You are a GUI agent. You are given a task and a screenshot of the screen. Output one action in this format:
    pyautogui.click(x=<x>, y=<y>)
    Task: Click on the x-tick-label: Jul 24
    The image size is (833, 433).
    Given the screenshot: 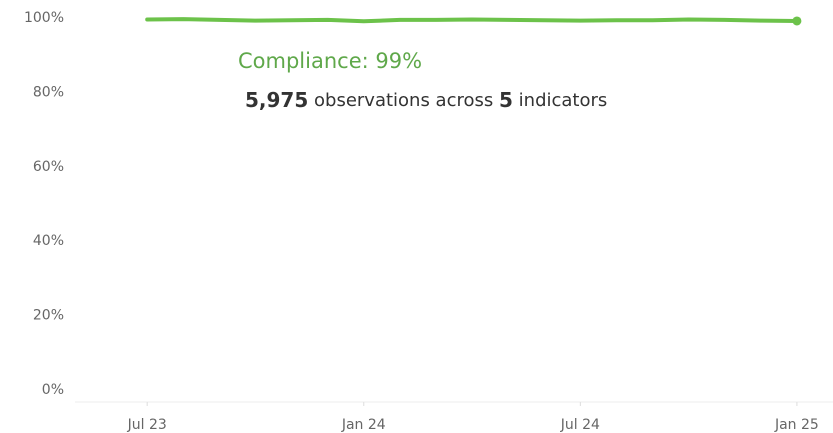 What is the action you would take?
    pyautogui.click(x=580, y=425)
    